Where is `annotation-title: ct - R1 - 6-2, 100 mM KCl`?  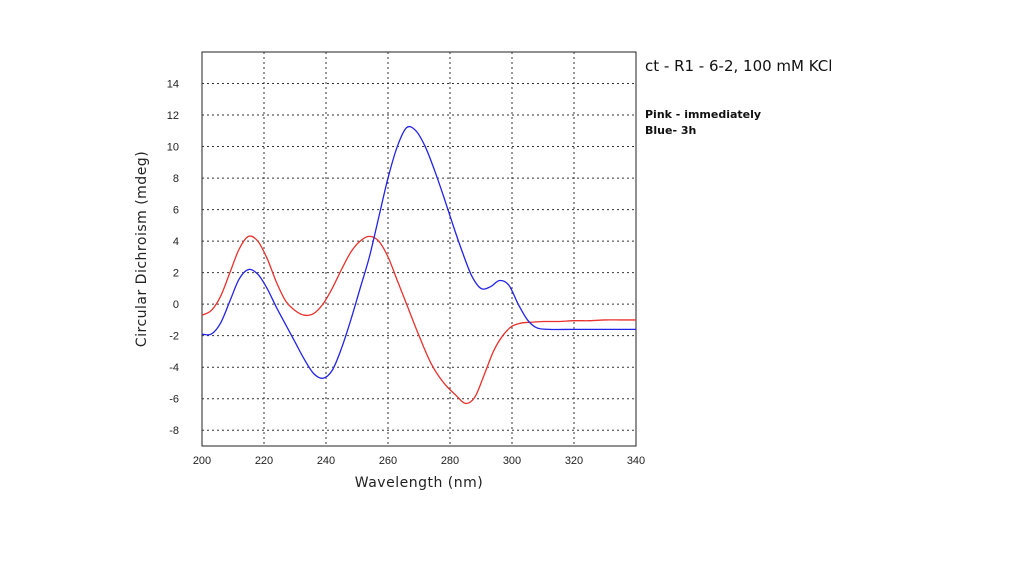 annotation-title: ct - R1 - 6-2, 100 mM KCl is located at coordinates (739, 66).